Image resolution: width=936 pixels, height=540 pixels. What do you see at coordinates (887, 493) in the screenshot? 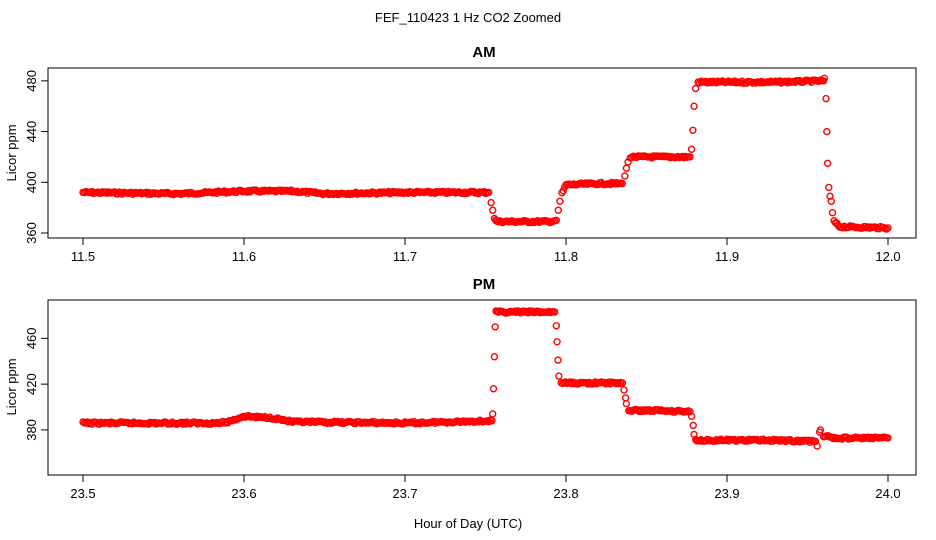
I see `pm-x-tick-label: 24.0` at bounding box center [887, 493].